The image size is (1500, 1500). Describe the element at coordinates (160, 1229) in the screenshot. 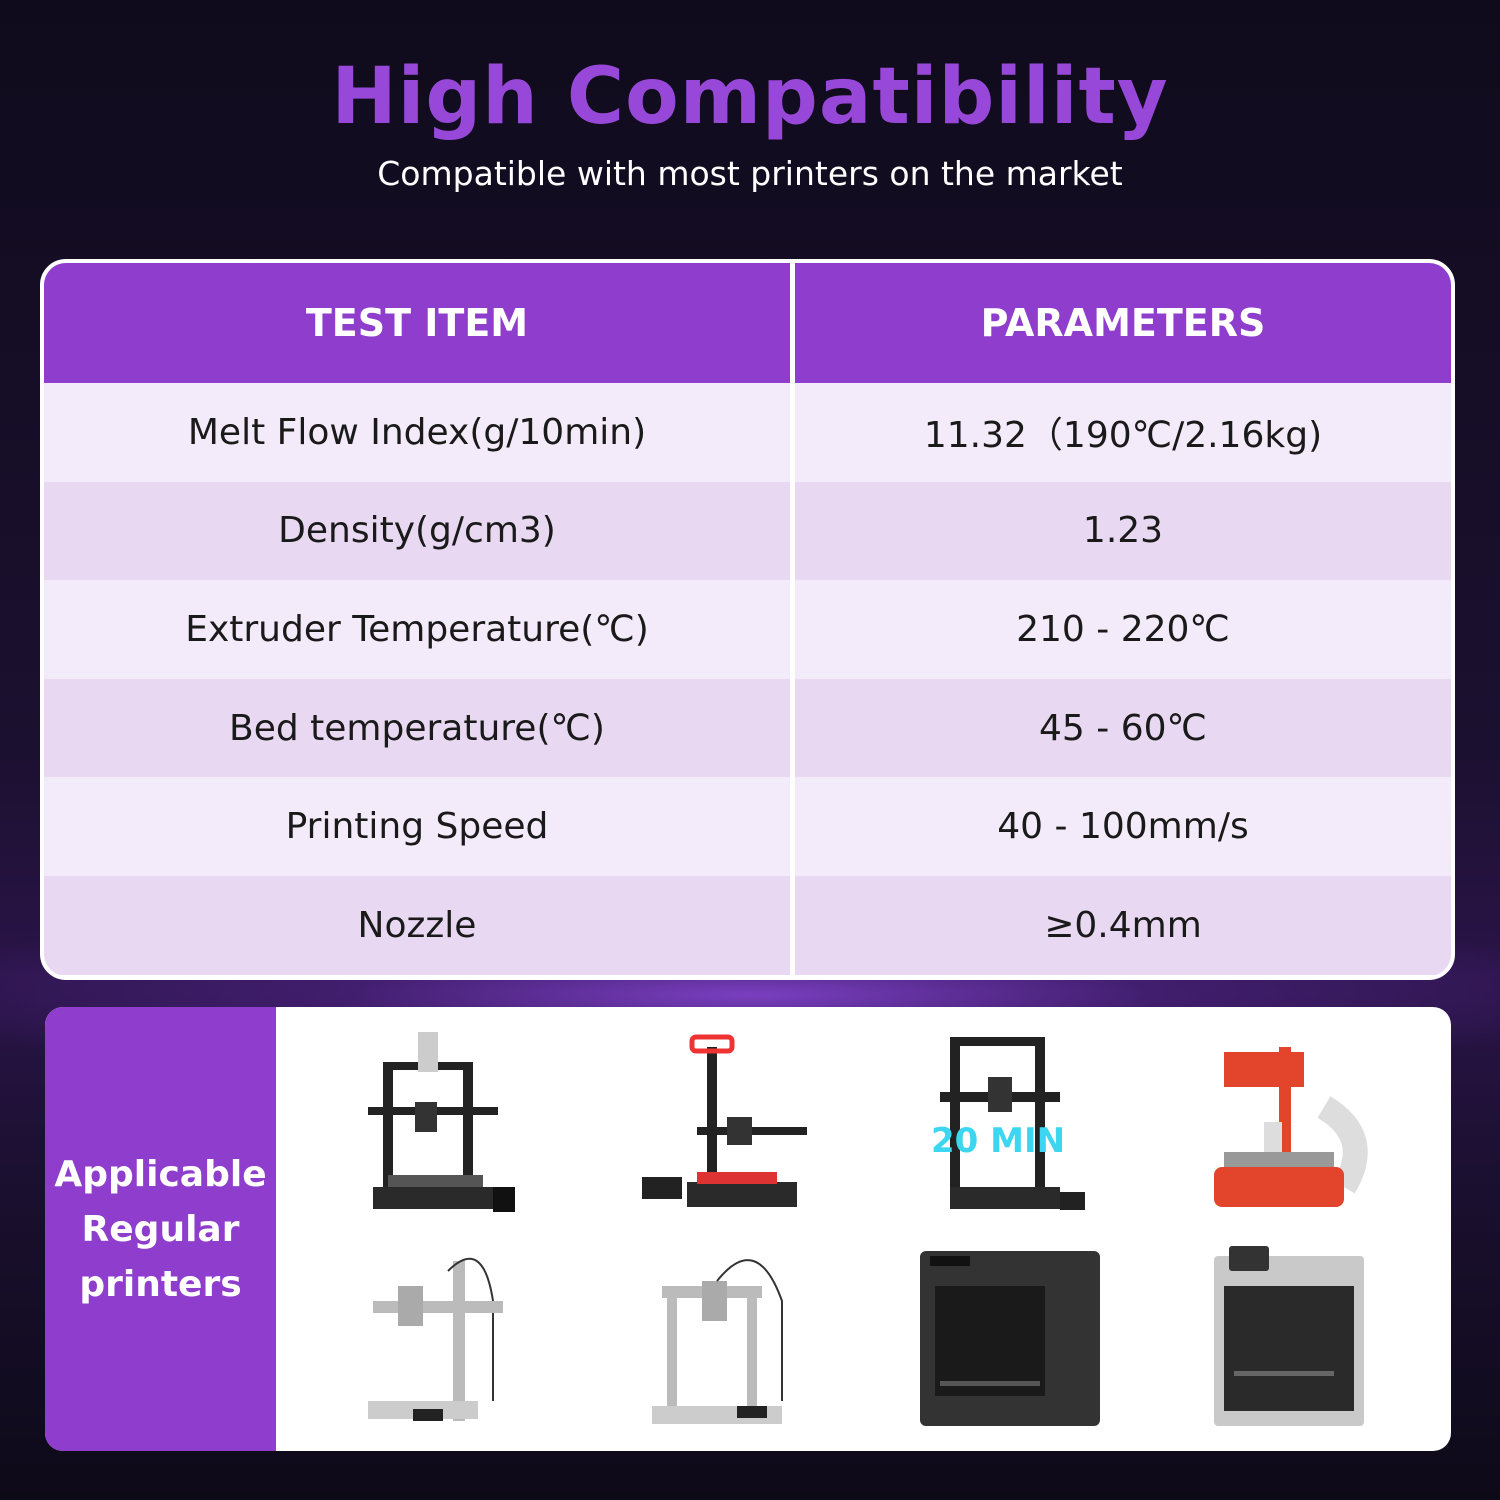

I see `printers-label: Applicable Regular printers` at that location.